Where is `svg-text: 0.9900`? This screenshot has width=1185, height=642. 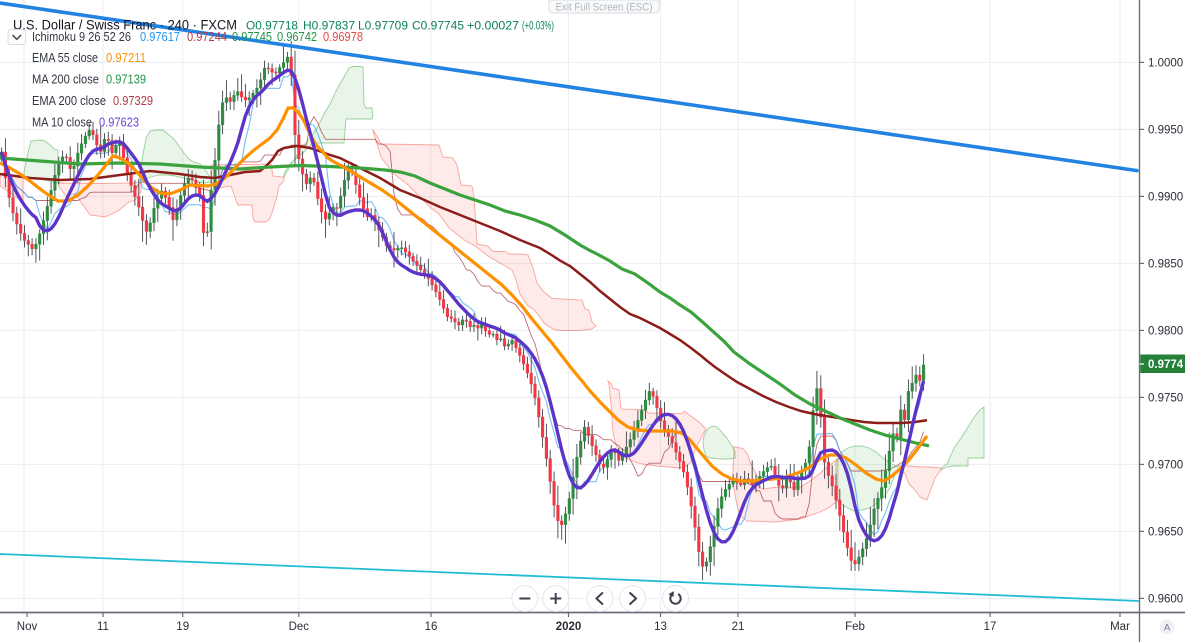
svg-text: 0.9900 is located at coordinates (1165, 197).